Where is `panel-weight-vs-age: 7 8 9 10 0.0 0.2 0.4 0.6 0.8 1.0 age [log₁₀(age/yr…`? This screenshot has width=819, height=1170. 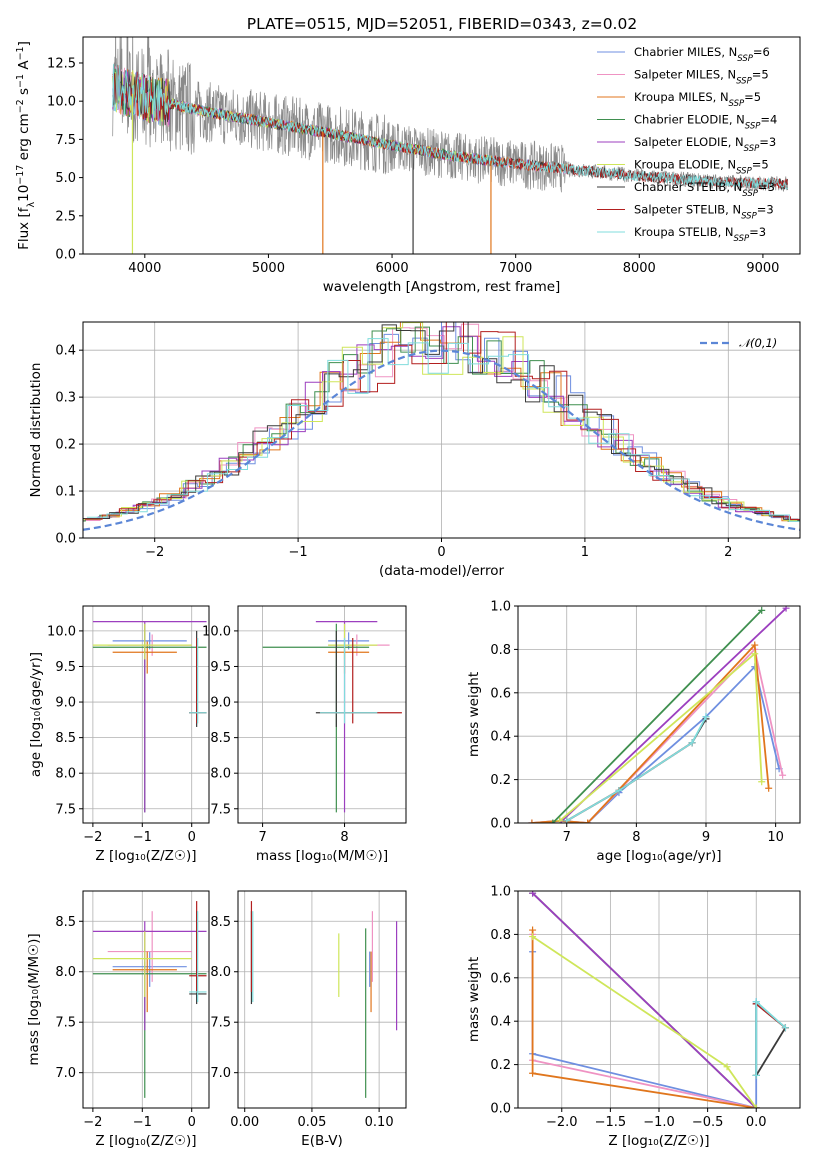
panel-weight-vs-age: 7 8 9 10 0.0 0.2 0.4 0.6 0.8 1.0 age [log₁₀(age/yr… is located at coordinates (633, 732).